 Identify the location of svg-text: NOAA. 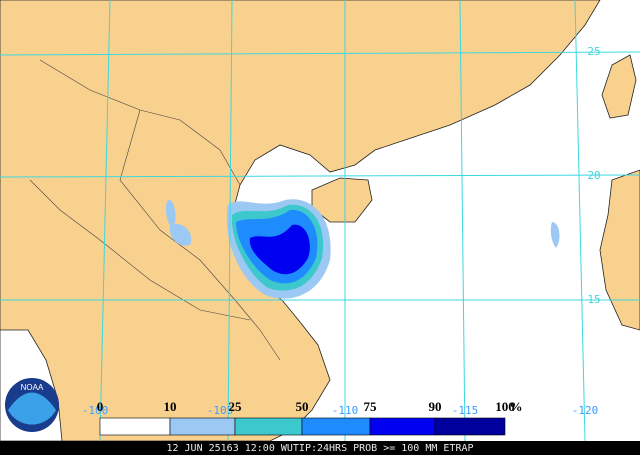
(32, 387).